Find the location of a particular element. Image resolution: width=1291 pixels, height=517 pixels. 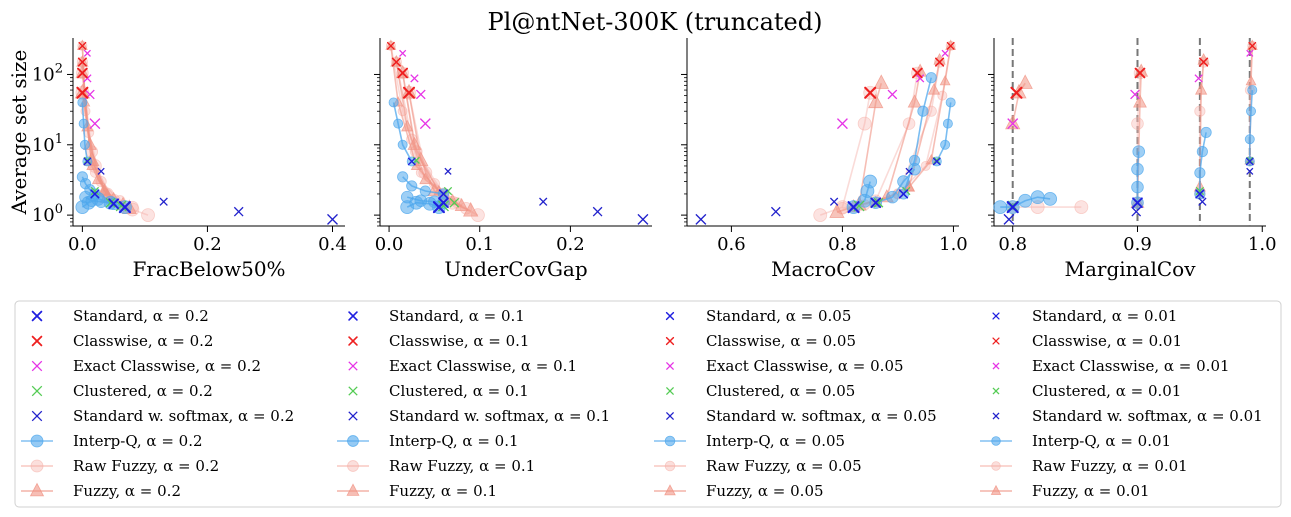

series-line is located at coordinates (415, 118).